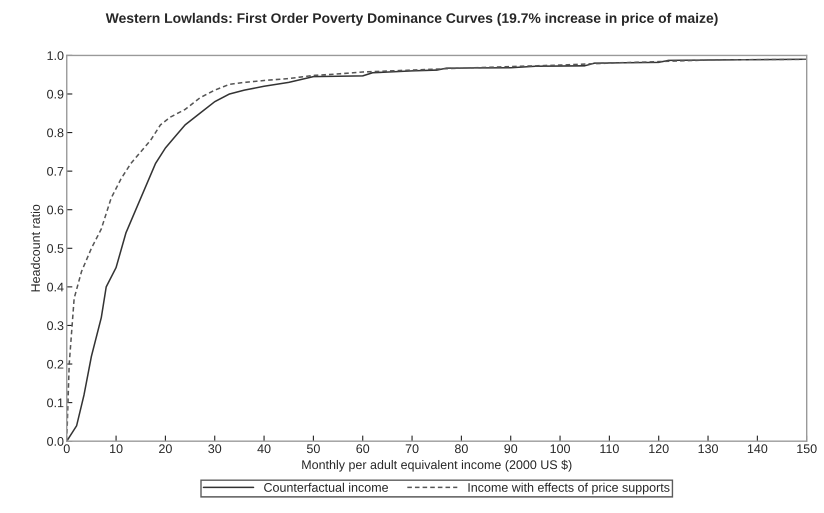 The image size is (824, 513). What do you see at coordinates (215, 449) in the screenshot?
I see `x-tick-label: 30` at bounding box center [215, 449].